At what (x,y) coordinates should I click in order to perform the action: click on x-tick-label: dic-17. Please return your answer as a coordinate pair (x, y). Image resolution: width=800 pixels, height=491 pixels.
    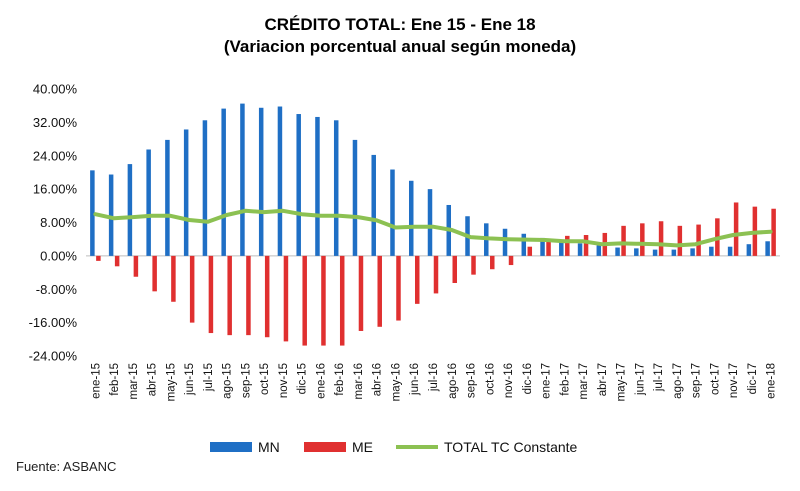
    Looking at the image, I should click on (753, 378).